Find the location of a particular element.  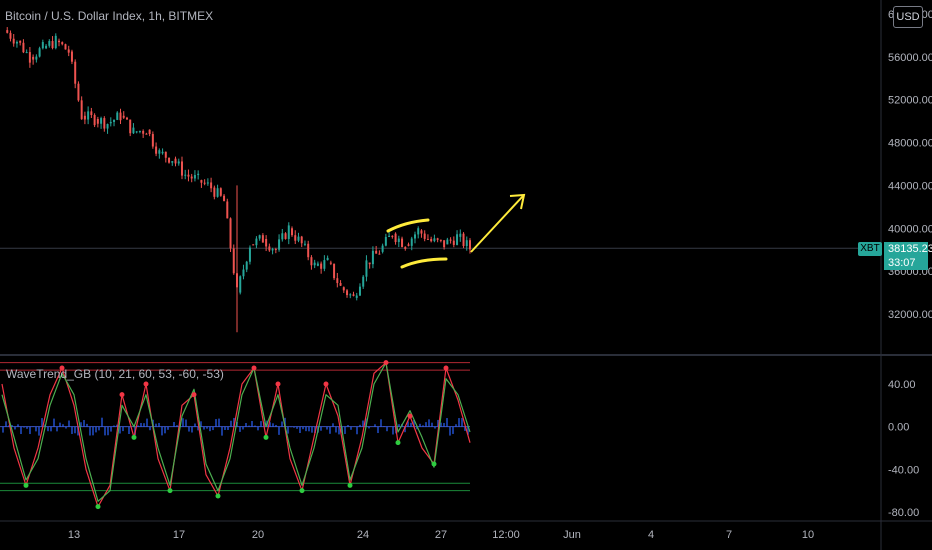

price-tick-label: 52000.00 is located at coordinates (910, 101).